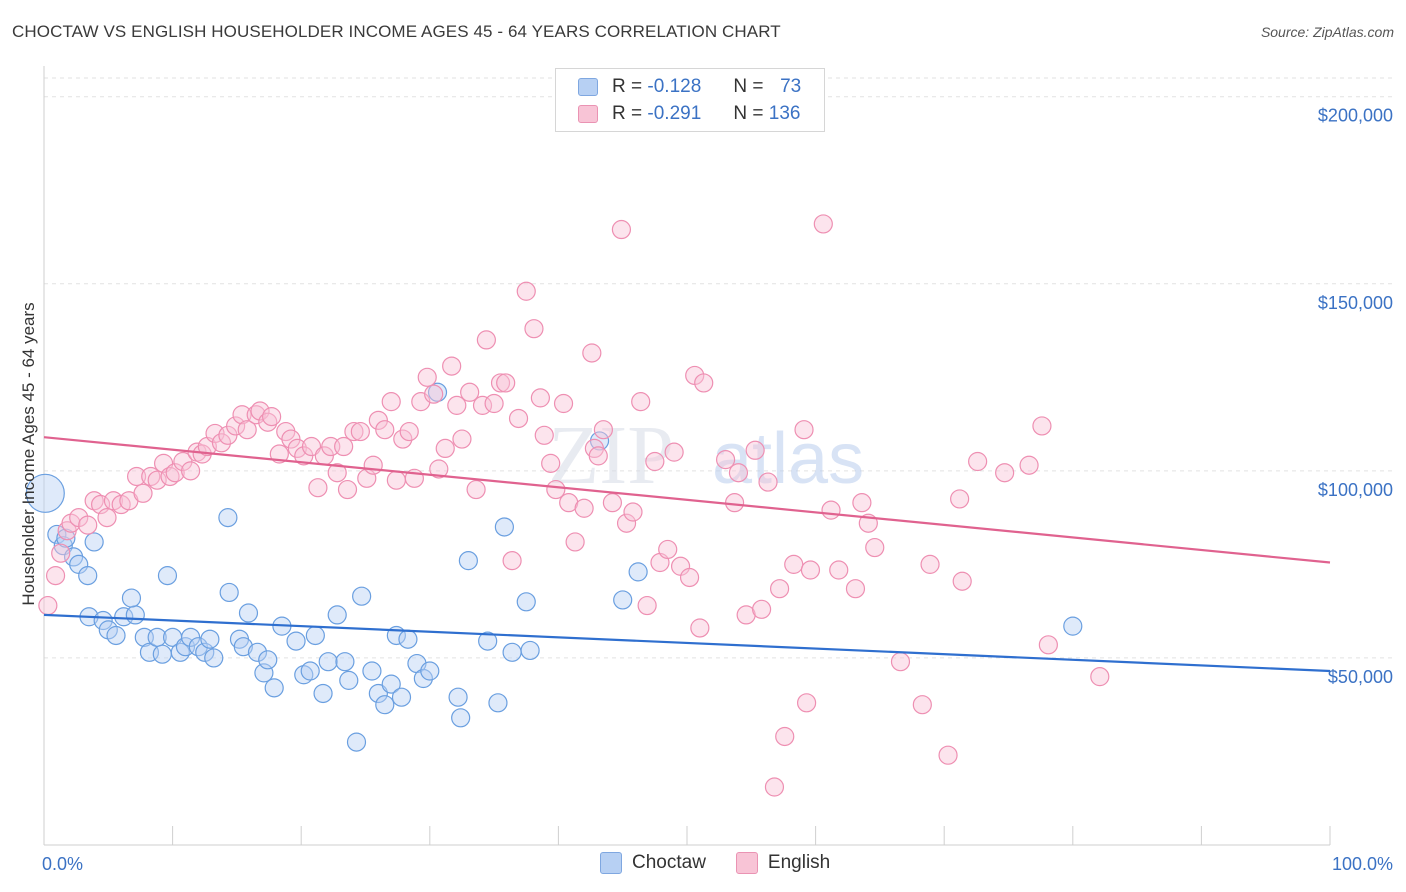 Image resolution: width=1406 pixels, height=892 pixels. What do you see at coordinates (1327, 32) in the screenshot?
I see `source-credit: Source: ZipAtlas.com` at bounding box center [1327, 32].